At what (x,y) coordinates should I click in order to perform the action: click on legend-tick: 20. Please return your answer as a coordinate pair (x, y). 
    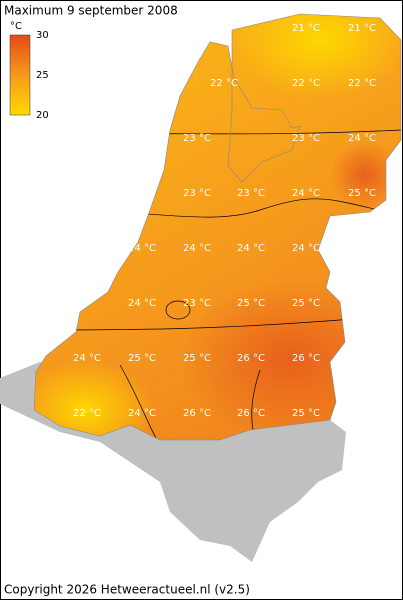
    Looking at the image, I should click on (42, 115).